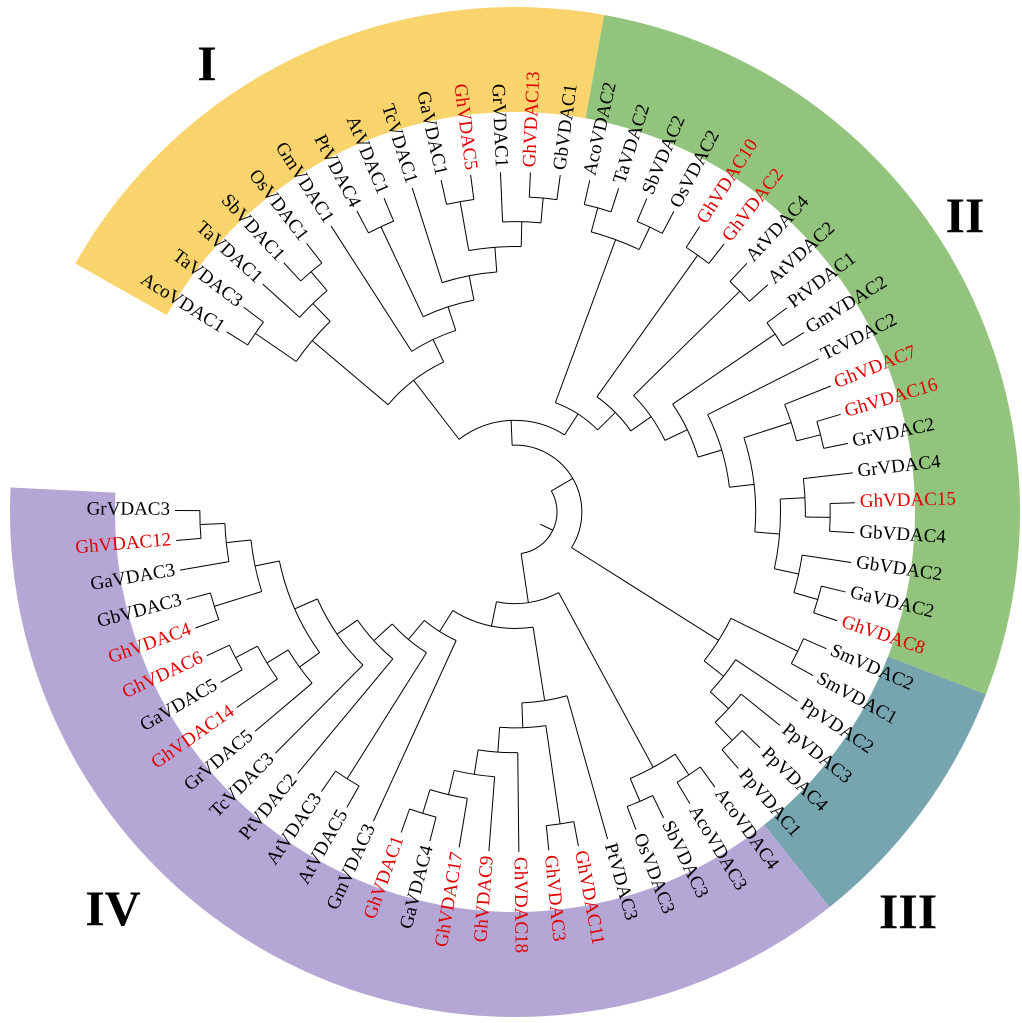  Describe the element at coordinates (521, 905) in the screenshot. I see `leaf-label: GhVDAC18` at that location.